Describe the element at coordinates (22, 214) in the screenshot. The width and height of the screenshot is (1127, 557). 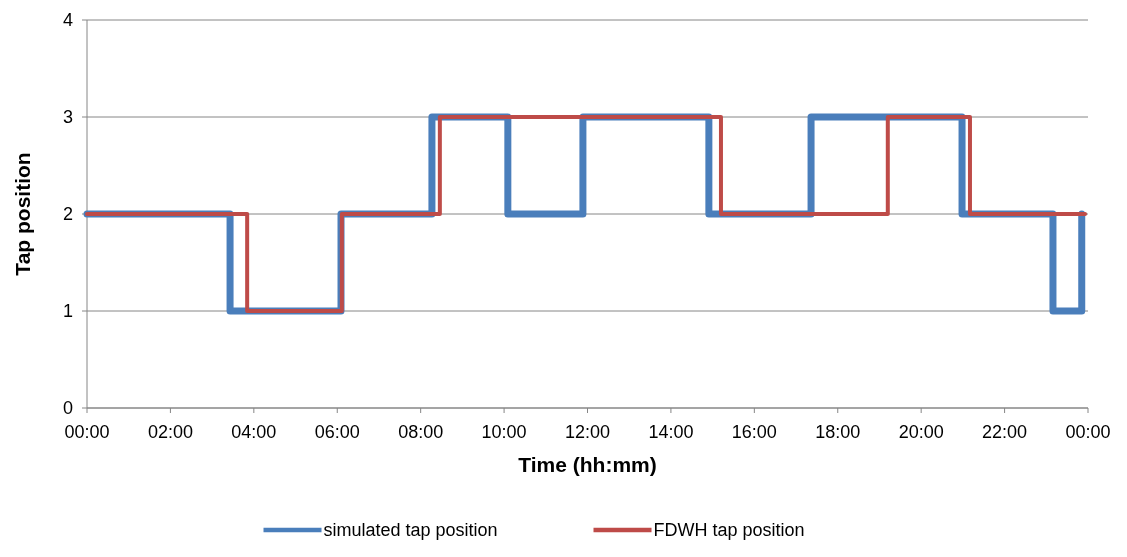
I see `y-axis-title: Tap position` at that location.